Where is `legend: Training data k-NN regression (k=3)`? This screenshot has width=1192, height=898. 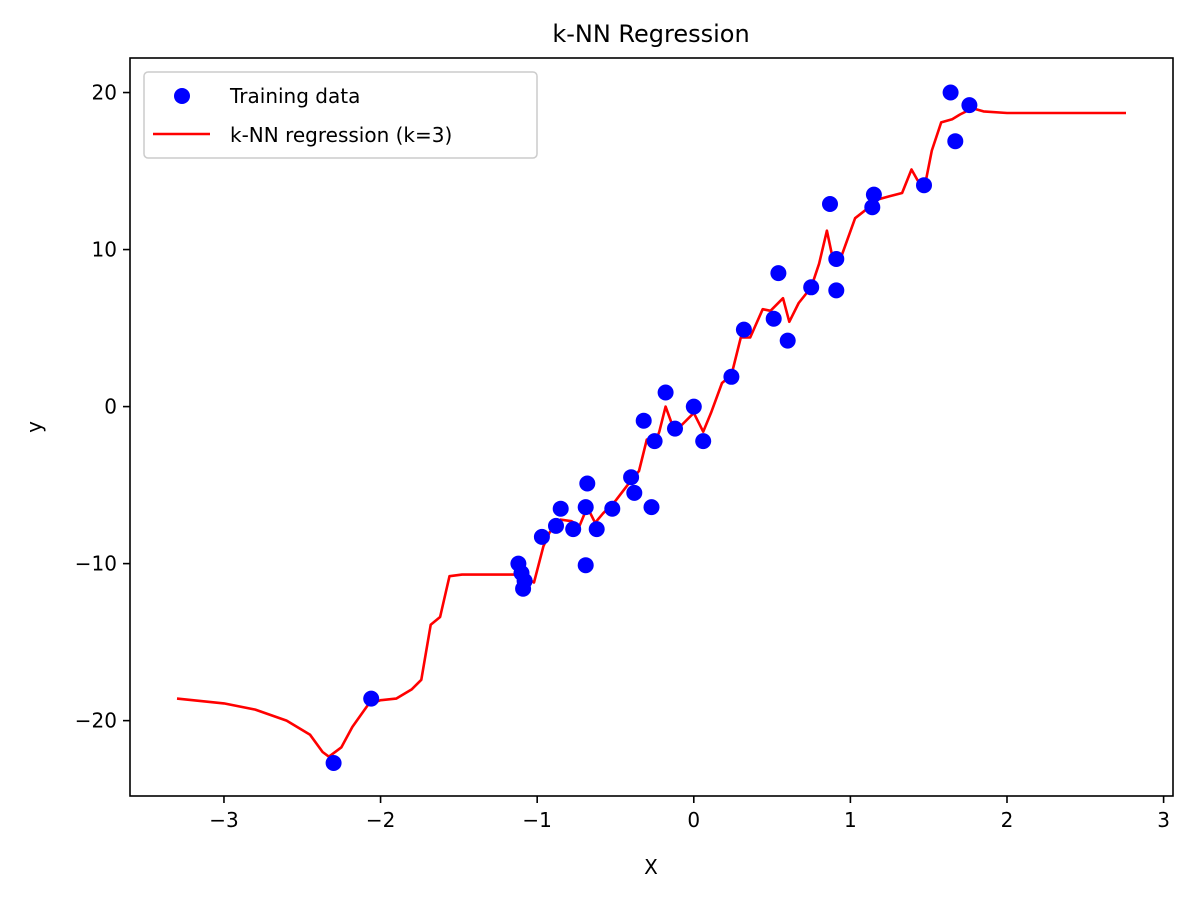
legend: Training data k-NN regression (k=3) is located at coordinates (340, 115).